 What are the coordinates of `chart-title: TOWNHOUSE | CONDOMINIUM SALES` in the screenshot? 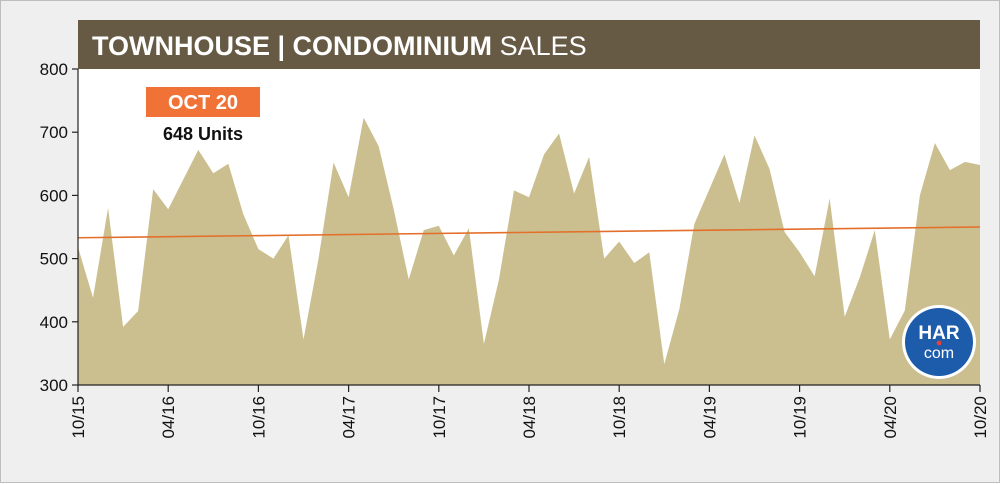 It's located at (339, 46).